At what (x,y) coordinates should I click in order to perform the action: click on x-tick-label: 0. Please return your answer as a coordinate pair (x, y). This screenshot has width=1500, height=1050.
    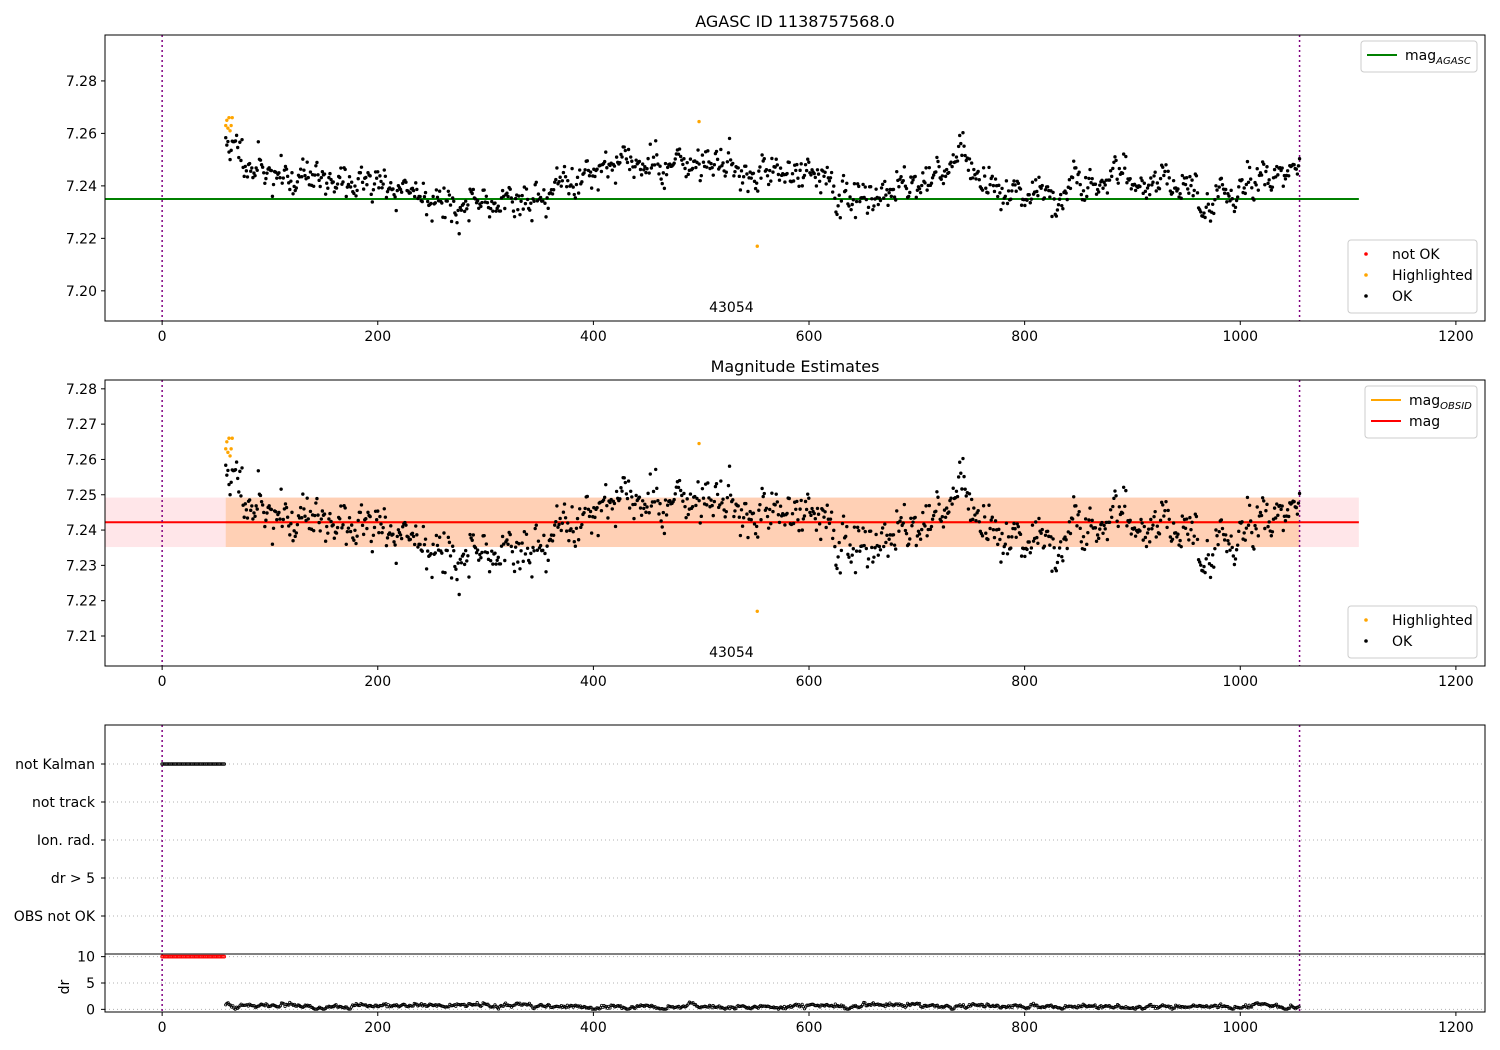
    Looking at the image, I should click on (162, 1028).